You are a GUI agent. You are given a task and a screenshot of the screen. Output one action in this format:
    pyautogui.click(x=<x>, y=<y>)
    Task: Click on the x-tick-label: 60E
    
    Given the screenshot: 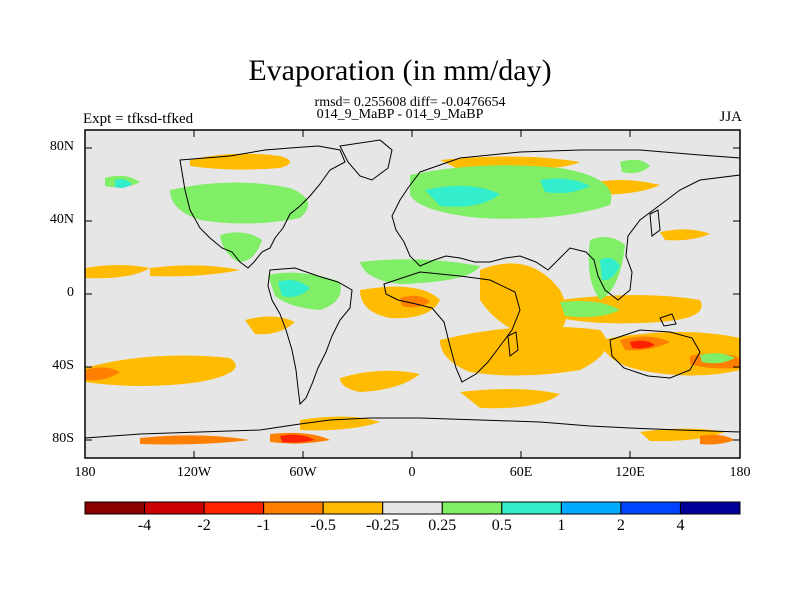 What is the action you would take?
    pyautogui.click(x=521, y=472)
    